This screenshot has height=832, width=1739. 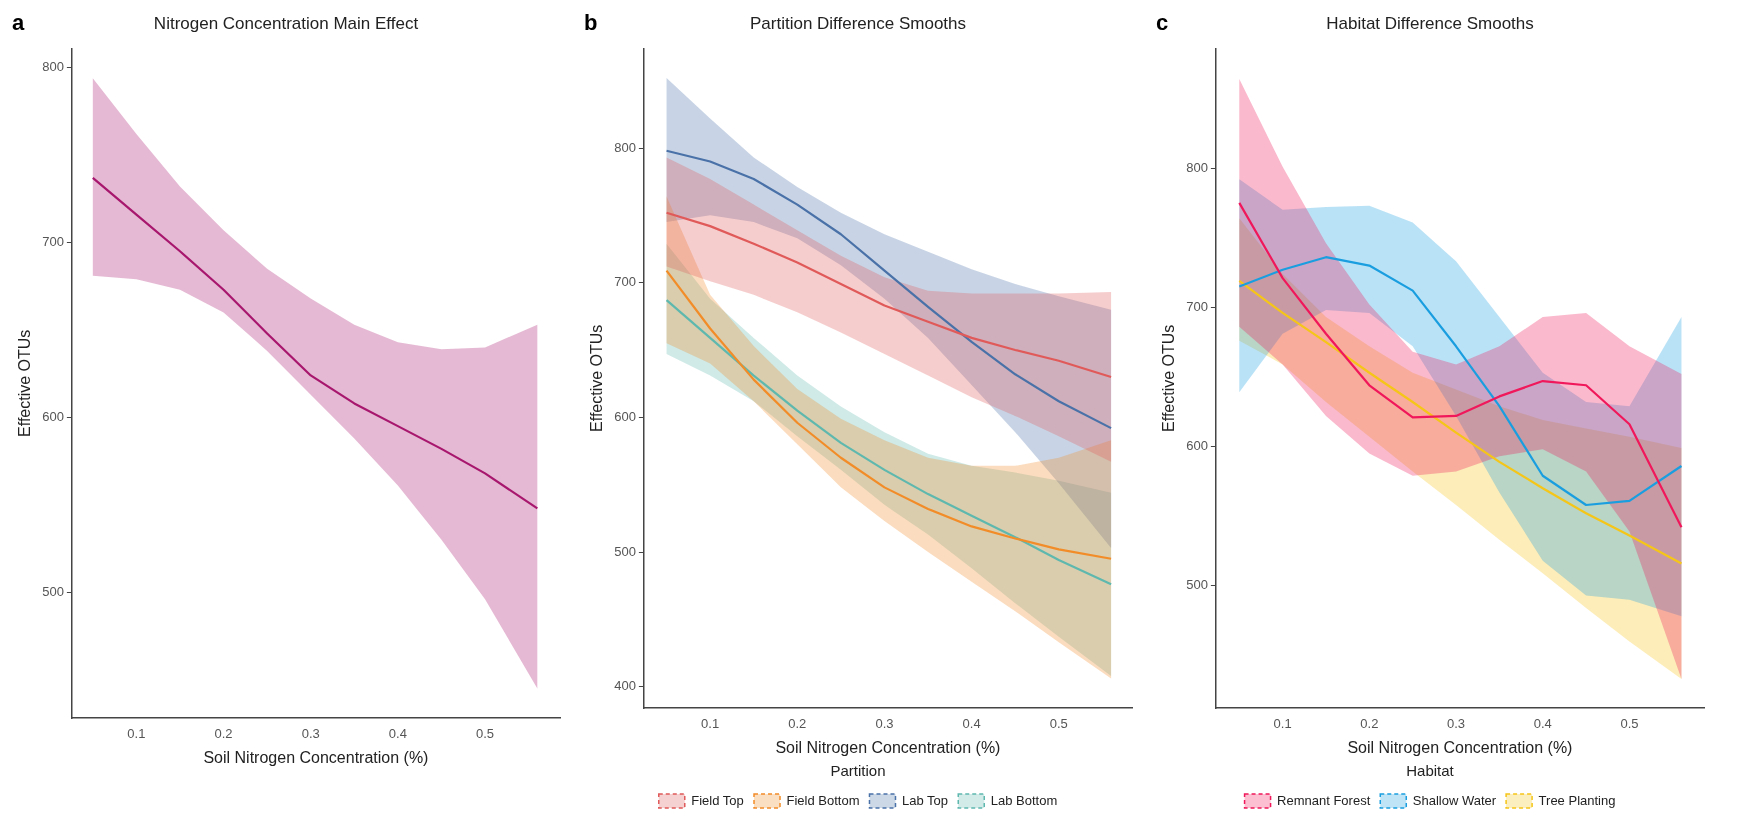 I want to click on text: c, so click(x=1162, y=23).